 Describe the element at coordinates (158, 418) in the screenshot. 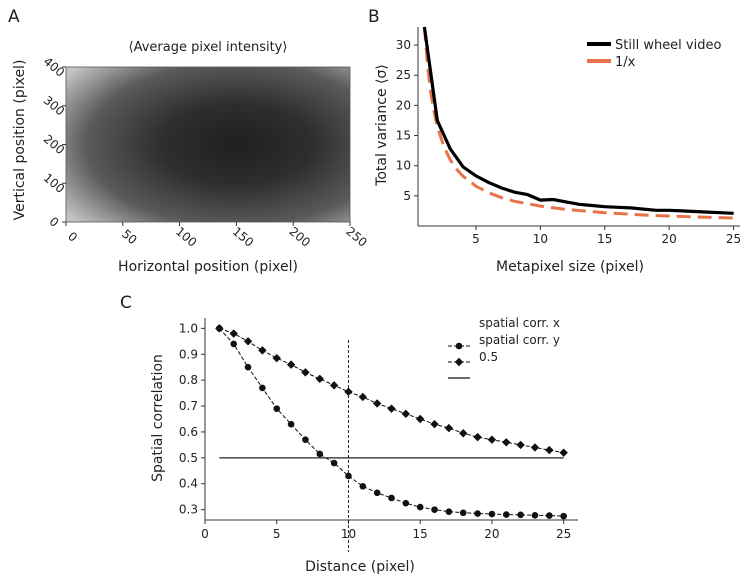

I see `panel-c-ylabel: Spatial correlation` at that location.